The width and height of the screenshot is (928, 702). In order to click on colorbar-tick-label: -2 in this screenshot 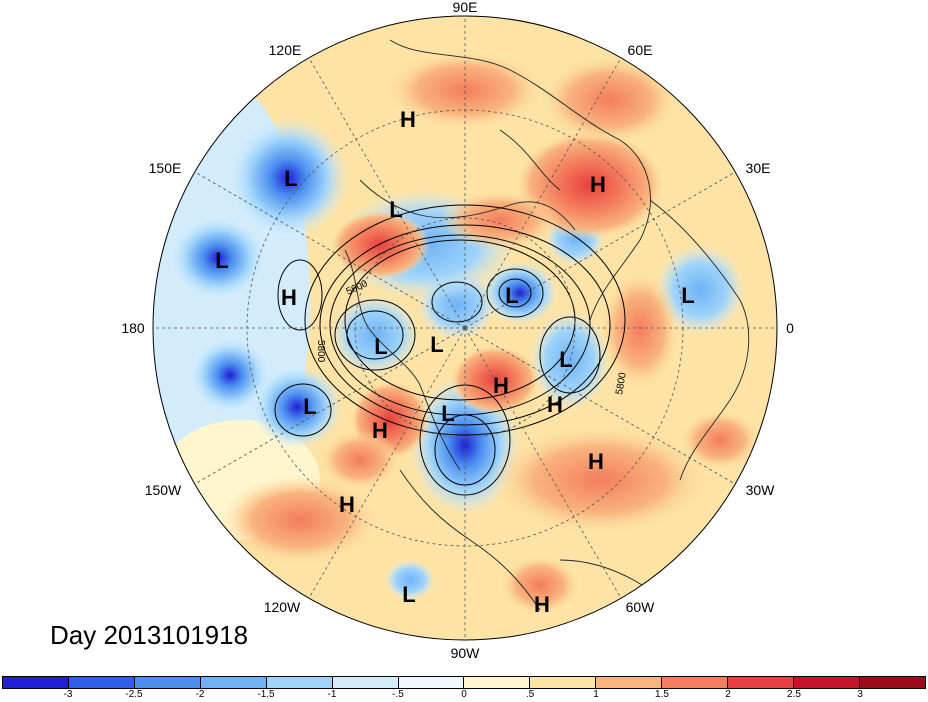, I will do `click(200, 694)`.